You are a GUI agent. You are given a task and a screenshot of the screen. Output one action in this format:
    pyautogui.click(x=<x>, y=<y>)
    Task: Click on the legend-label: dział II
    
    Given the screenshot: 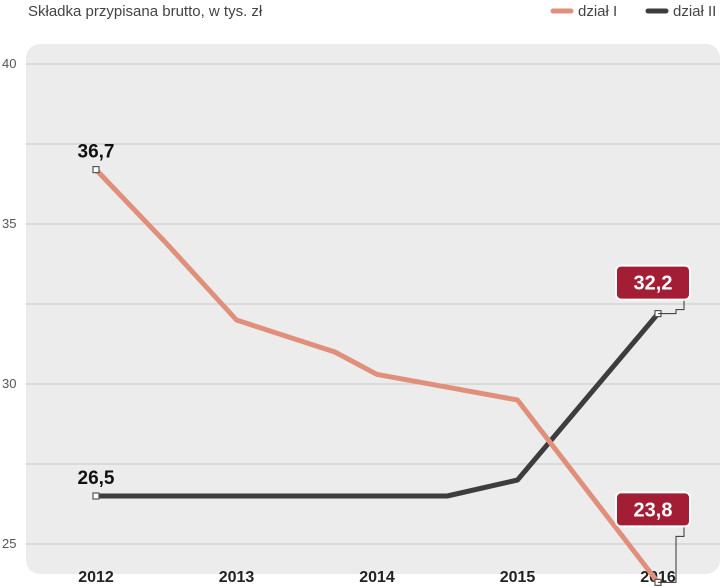 What is the action you would take?
    pyautogui.click(x=694, y=11)
    